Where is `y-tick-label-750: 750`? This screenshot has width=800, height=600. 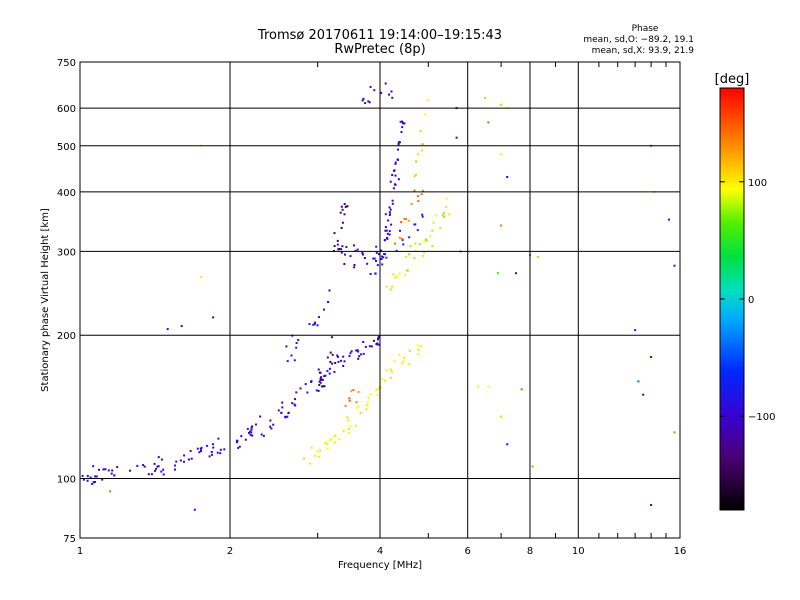 y-tick-label-750: 750 is located at coordinates (66, 63).